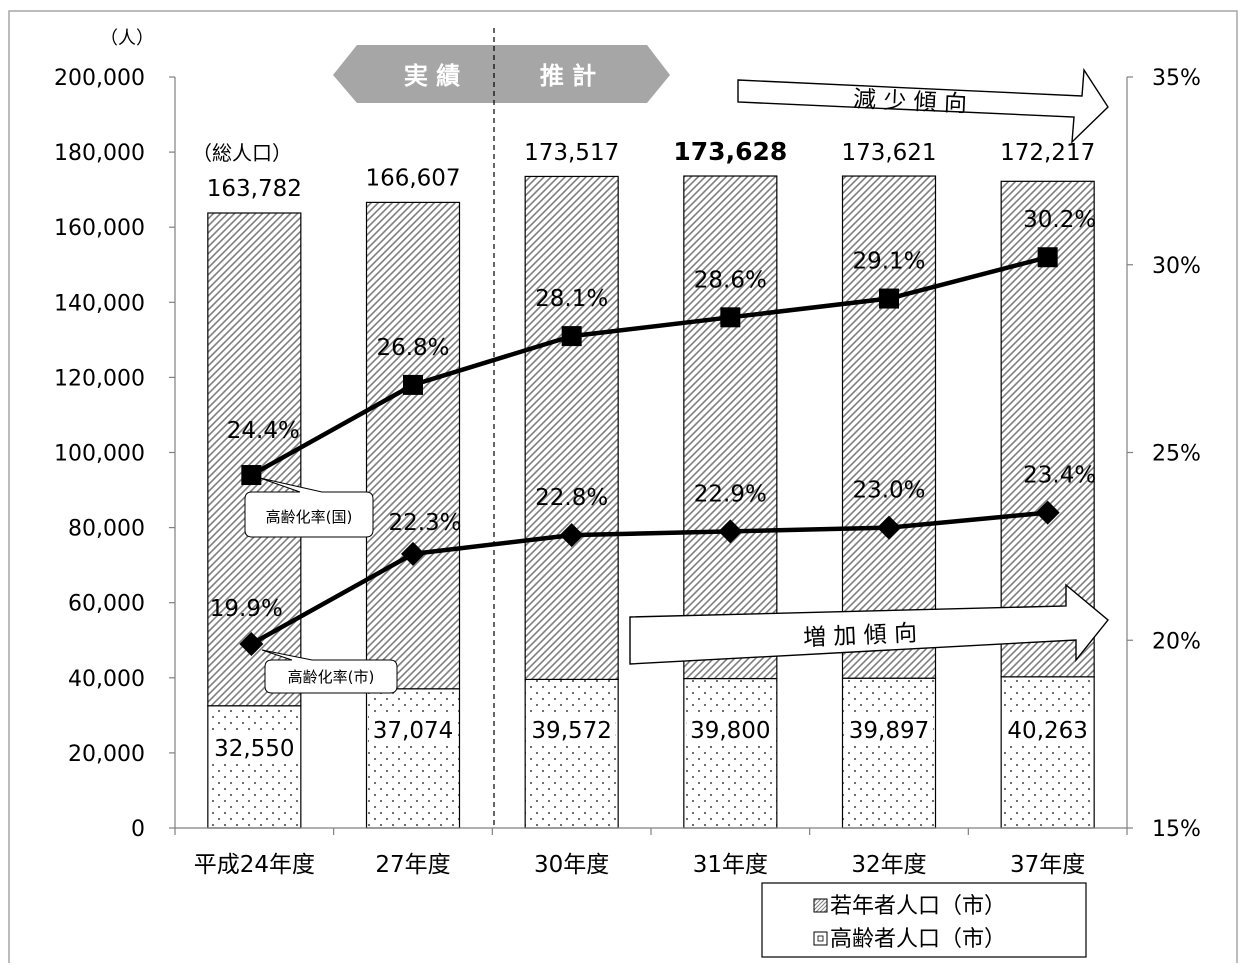  I want to click on decrease-arrow-shape, so click(923, 105).